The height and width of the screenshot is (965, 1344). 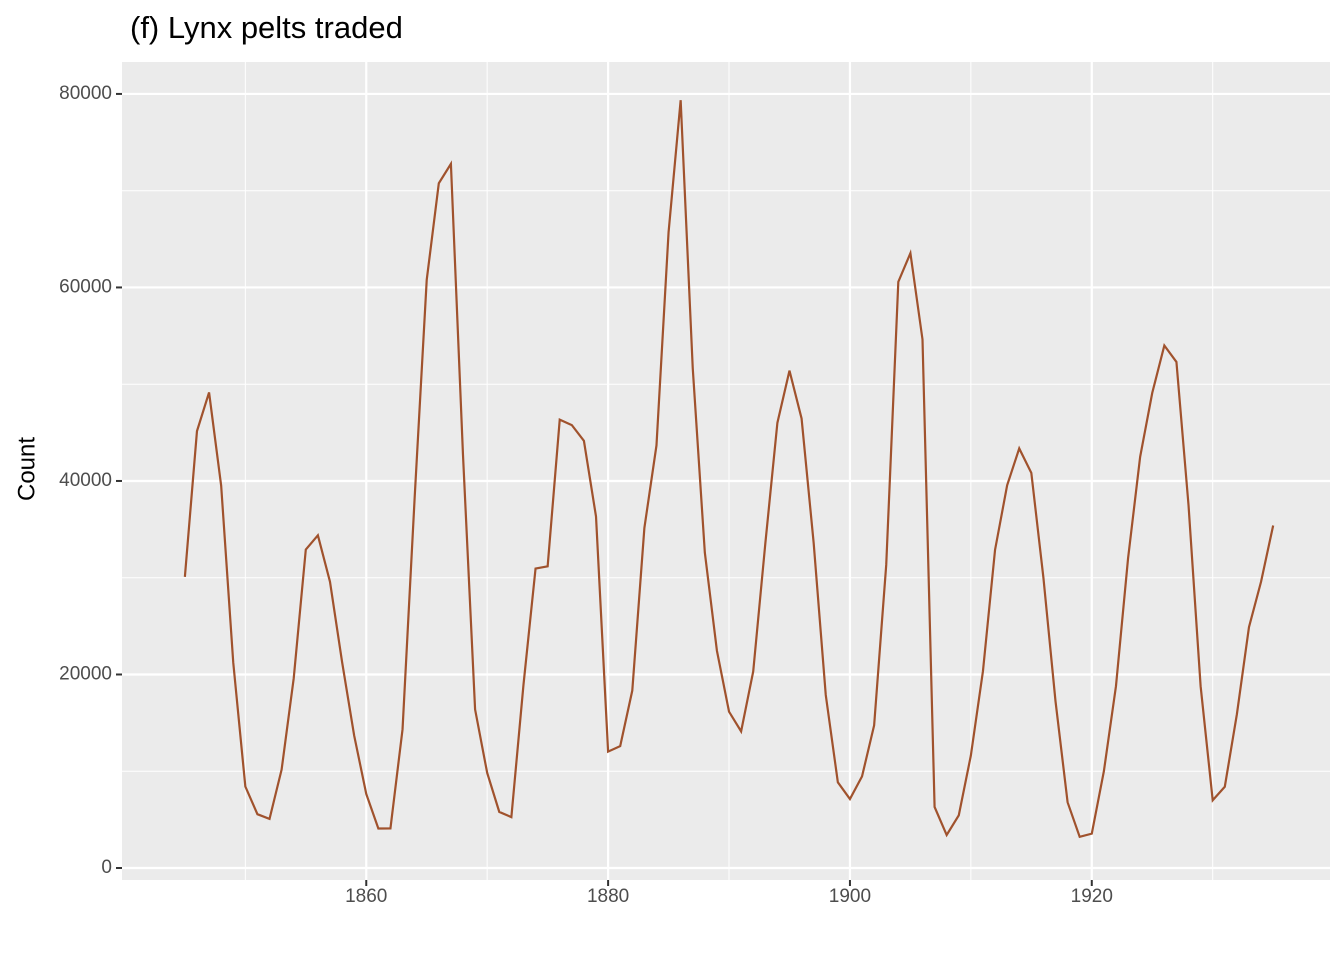 What do you see at coordinates (608, 896) in the screenshot?
I see `x-tick-label: 1880` at bounding box center [608, 896].